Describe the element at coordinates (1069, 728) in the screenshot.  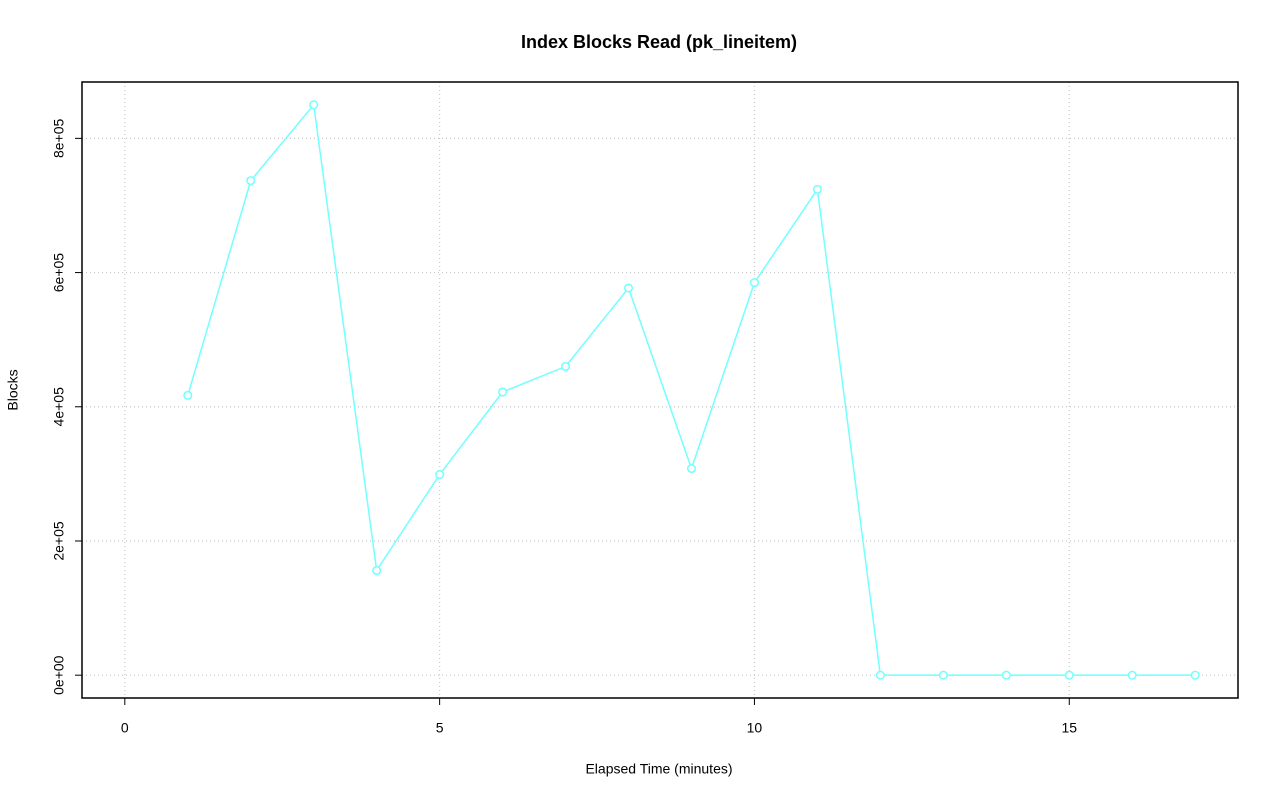
I see `x-tick-label: 15` at that location.